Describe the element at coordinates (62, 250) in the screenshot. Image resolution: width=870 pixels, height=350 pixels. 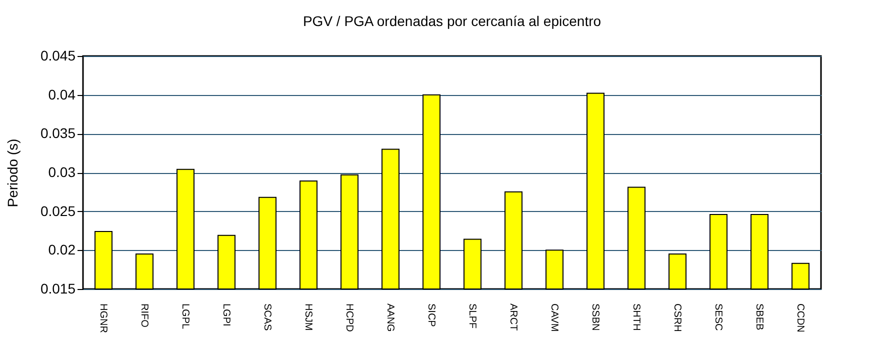
I see `y-tick-label: 0.02` at that location.